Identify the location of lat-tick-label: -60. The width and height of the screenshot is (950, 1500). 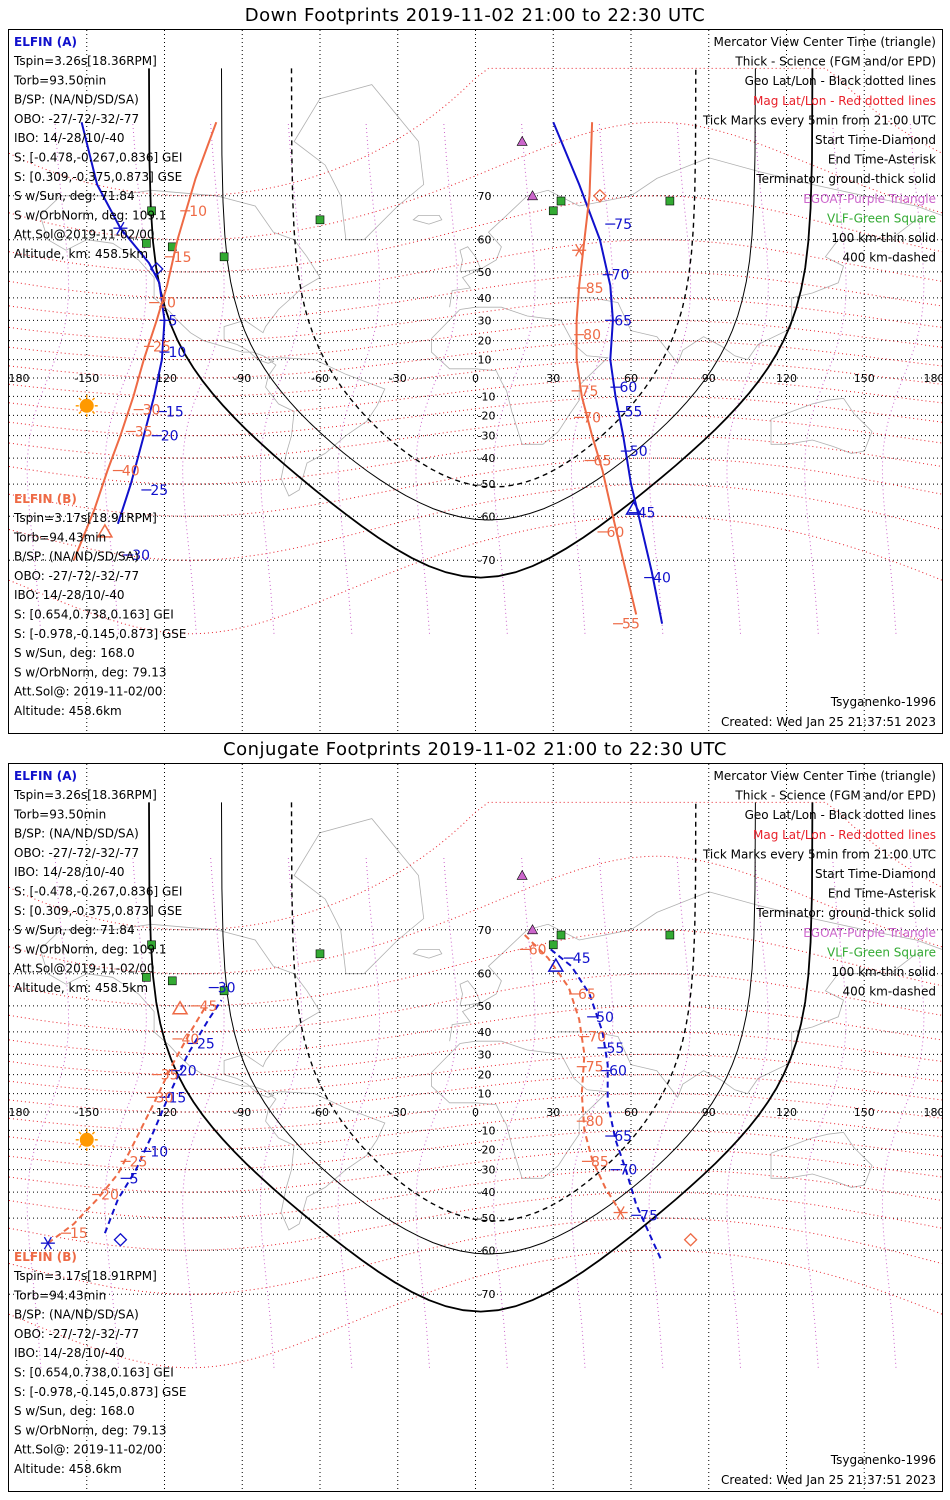
(487, 516).